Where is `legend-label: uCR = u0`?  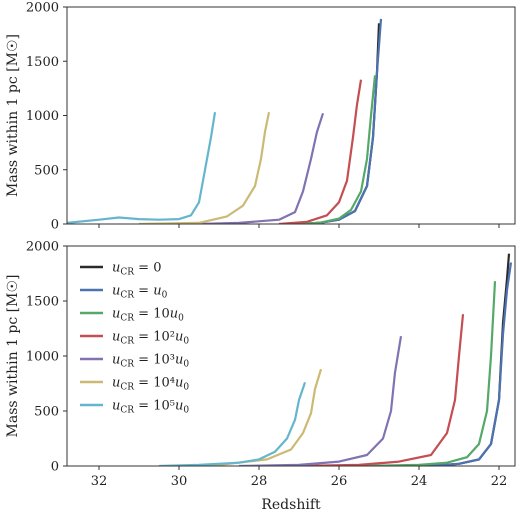
legend-label: uCR = u0 is located at coordinates (140, 292).